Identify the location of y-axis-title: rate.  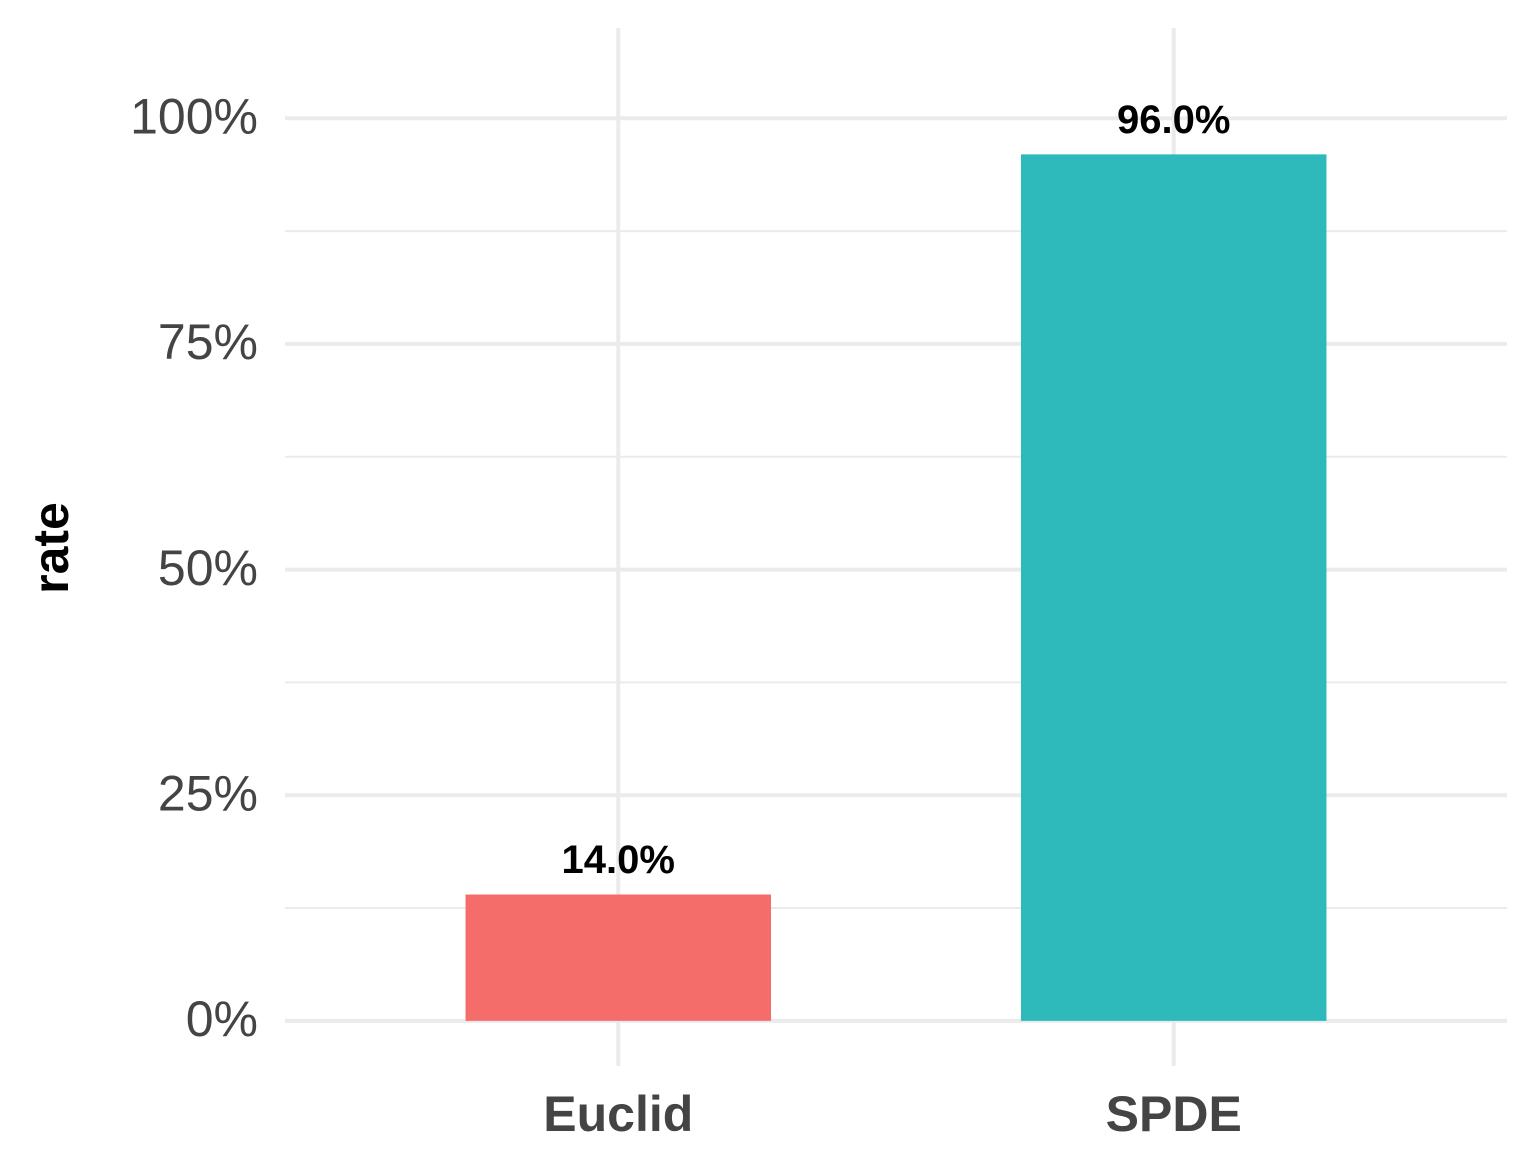
(51, 548).